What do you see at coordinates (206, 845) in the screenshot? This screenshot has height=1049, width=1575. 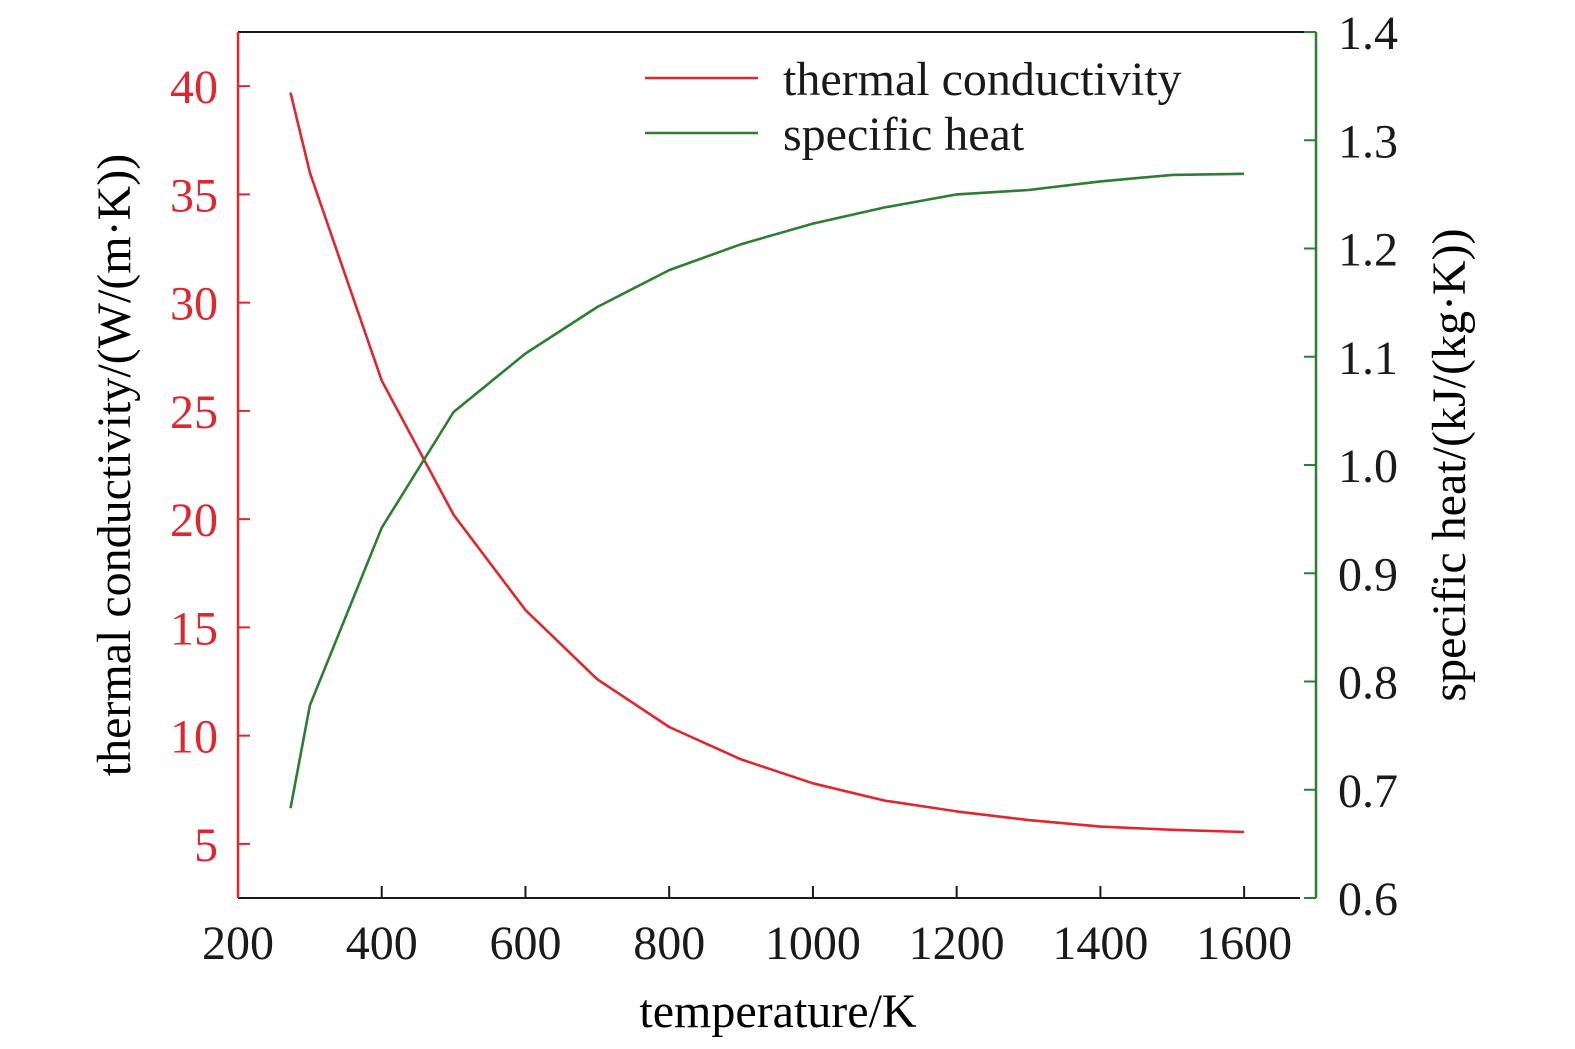 I see `y-left-tick-label: 5` at bounding box center [206, 845].